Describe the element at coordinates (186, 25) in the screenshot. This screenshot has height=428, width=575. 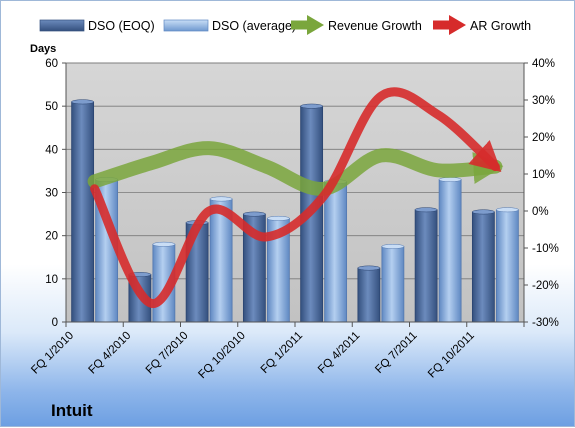
I see `legend-swatch-dso-average` at that location.